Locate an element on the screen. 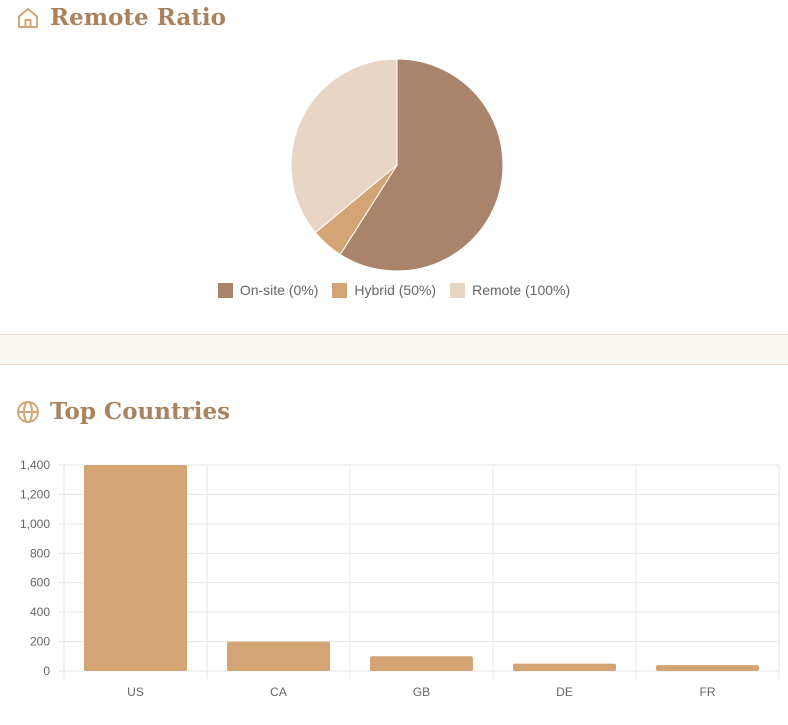 The height and width of the screenshot is (725, 788). y-tick-label: 200 is located at coordinates (40, 642).